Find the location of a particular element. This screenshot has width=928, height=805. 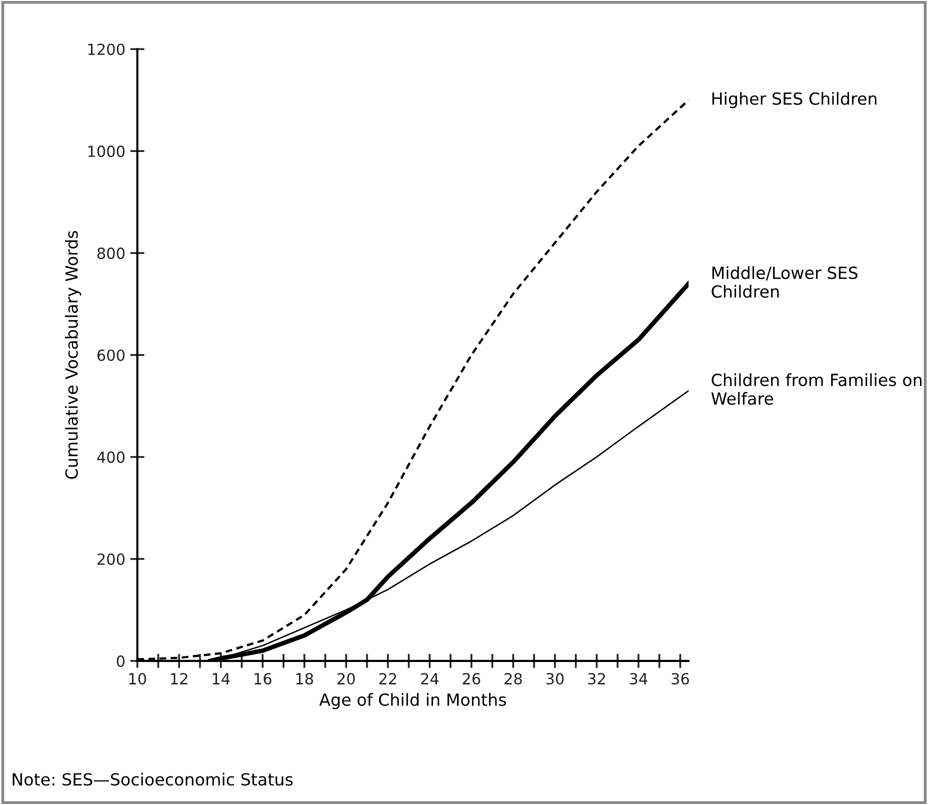

x-tick-label: 10 is located at coordinates (137, 678).